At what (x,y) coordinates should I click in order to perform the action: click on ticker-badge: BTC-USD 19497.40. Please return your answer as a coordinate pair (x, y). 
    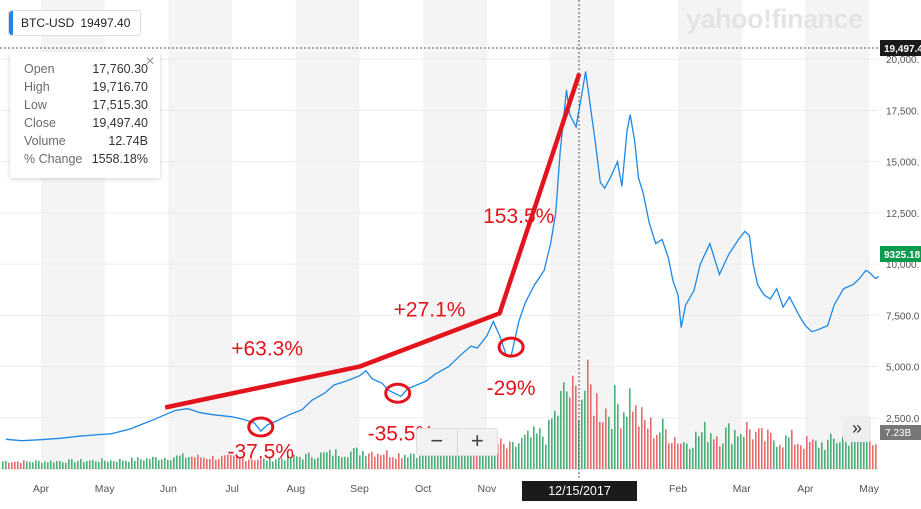
    Looking at the image, I should click on (75, 23).